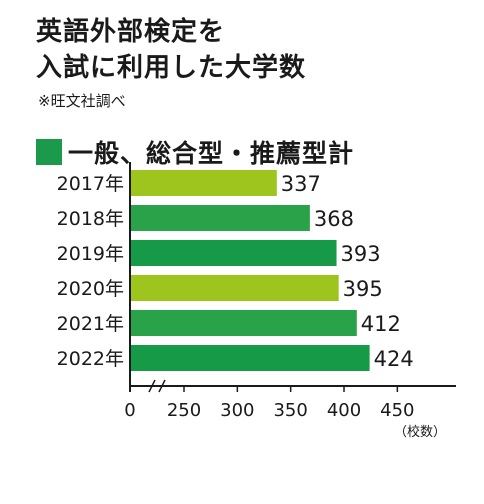 The width and height of the screenshot is (484, 504). I want to click on year-label: 2018年, so click(90, 219).